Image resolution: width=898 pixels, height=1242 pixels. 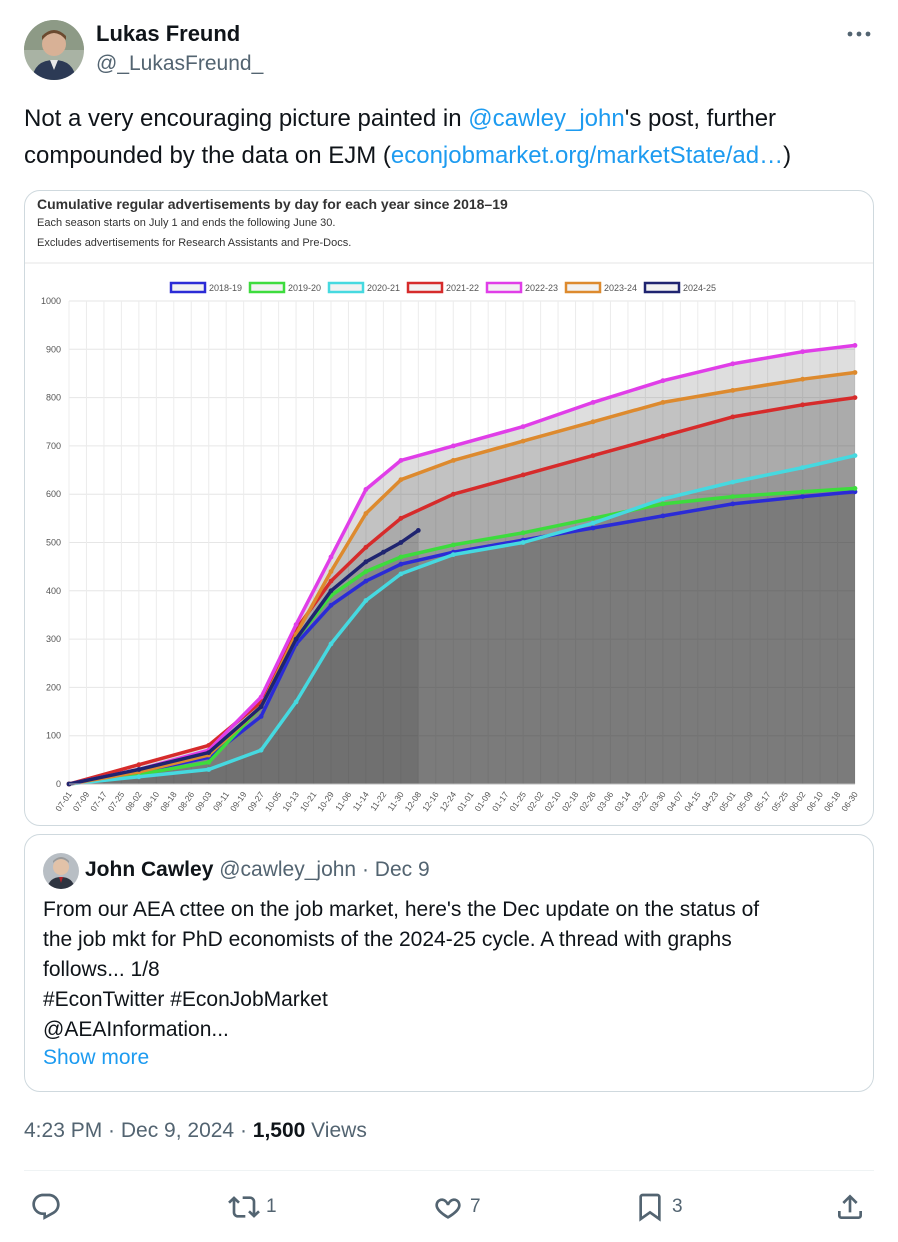 I want to click on bookmark-icon, so click(x=650, y=1207).